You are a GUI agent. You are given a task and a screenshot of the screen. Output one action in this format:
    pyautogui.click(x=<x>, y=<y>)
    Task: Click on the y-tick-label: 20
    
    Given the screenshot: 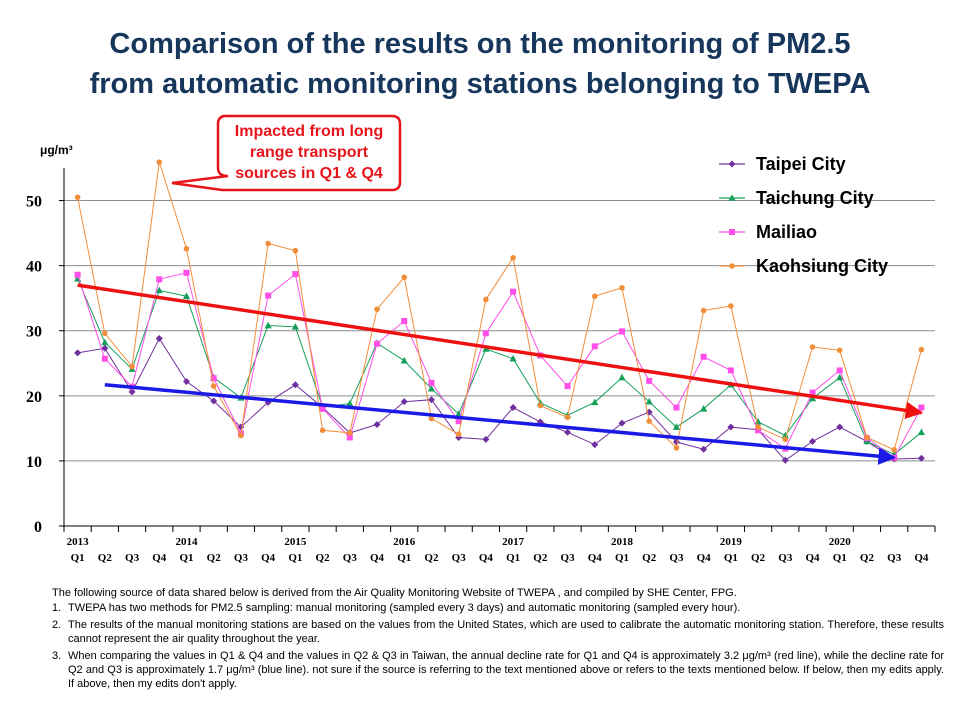 What is the action you would take?
    pyautogui.click(x=34, y=397)
    